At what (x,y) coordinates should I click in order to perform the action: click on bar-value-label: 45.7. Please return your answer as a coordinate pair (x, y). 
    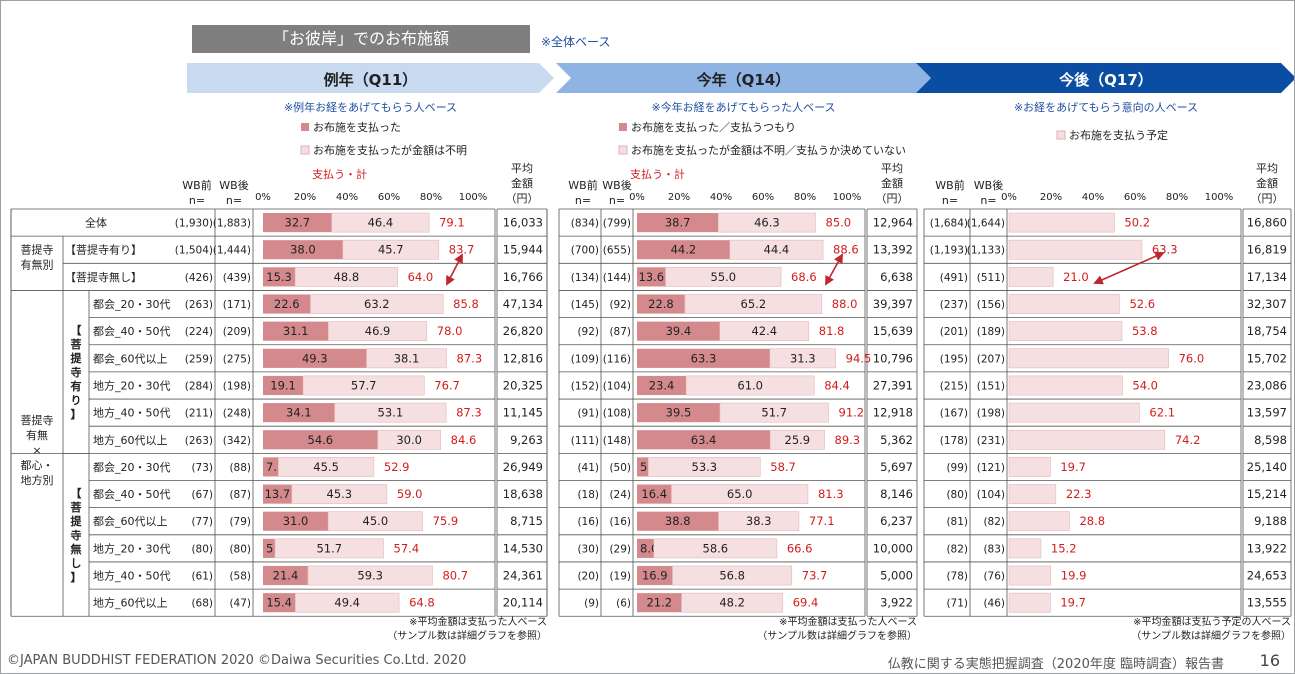
    Looking at the image, I should click on (391, 250).